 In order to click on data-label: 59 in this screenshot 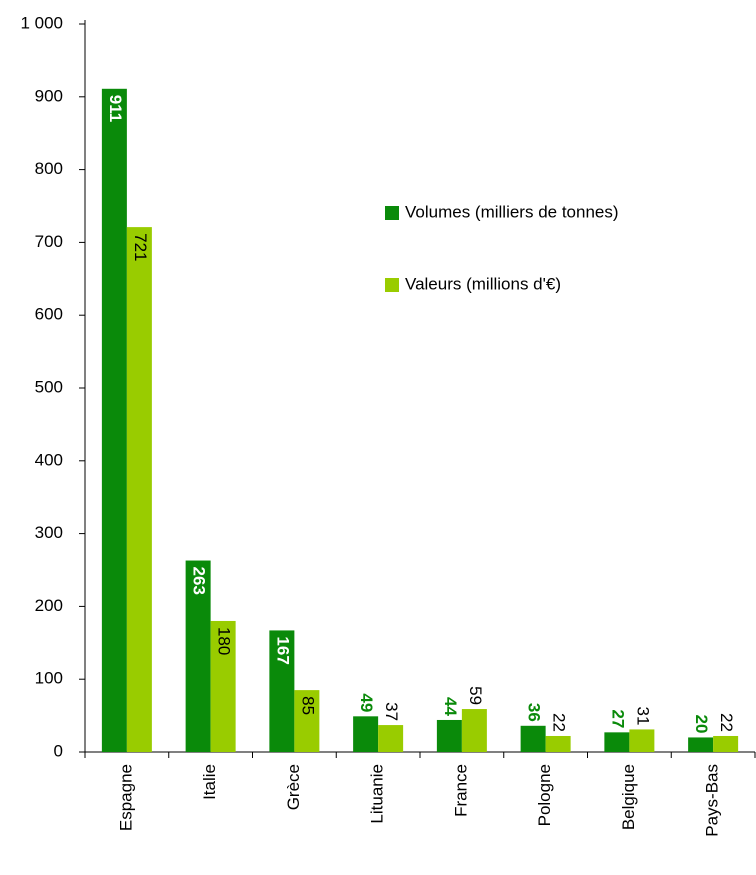, I will do `click(475, 695)`.